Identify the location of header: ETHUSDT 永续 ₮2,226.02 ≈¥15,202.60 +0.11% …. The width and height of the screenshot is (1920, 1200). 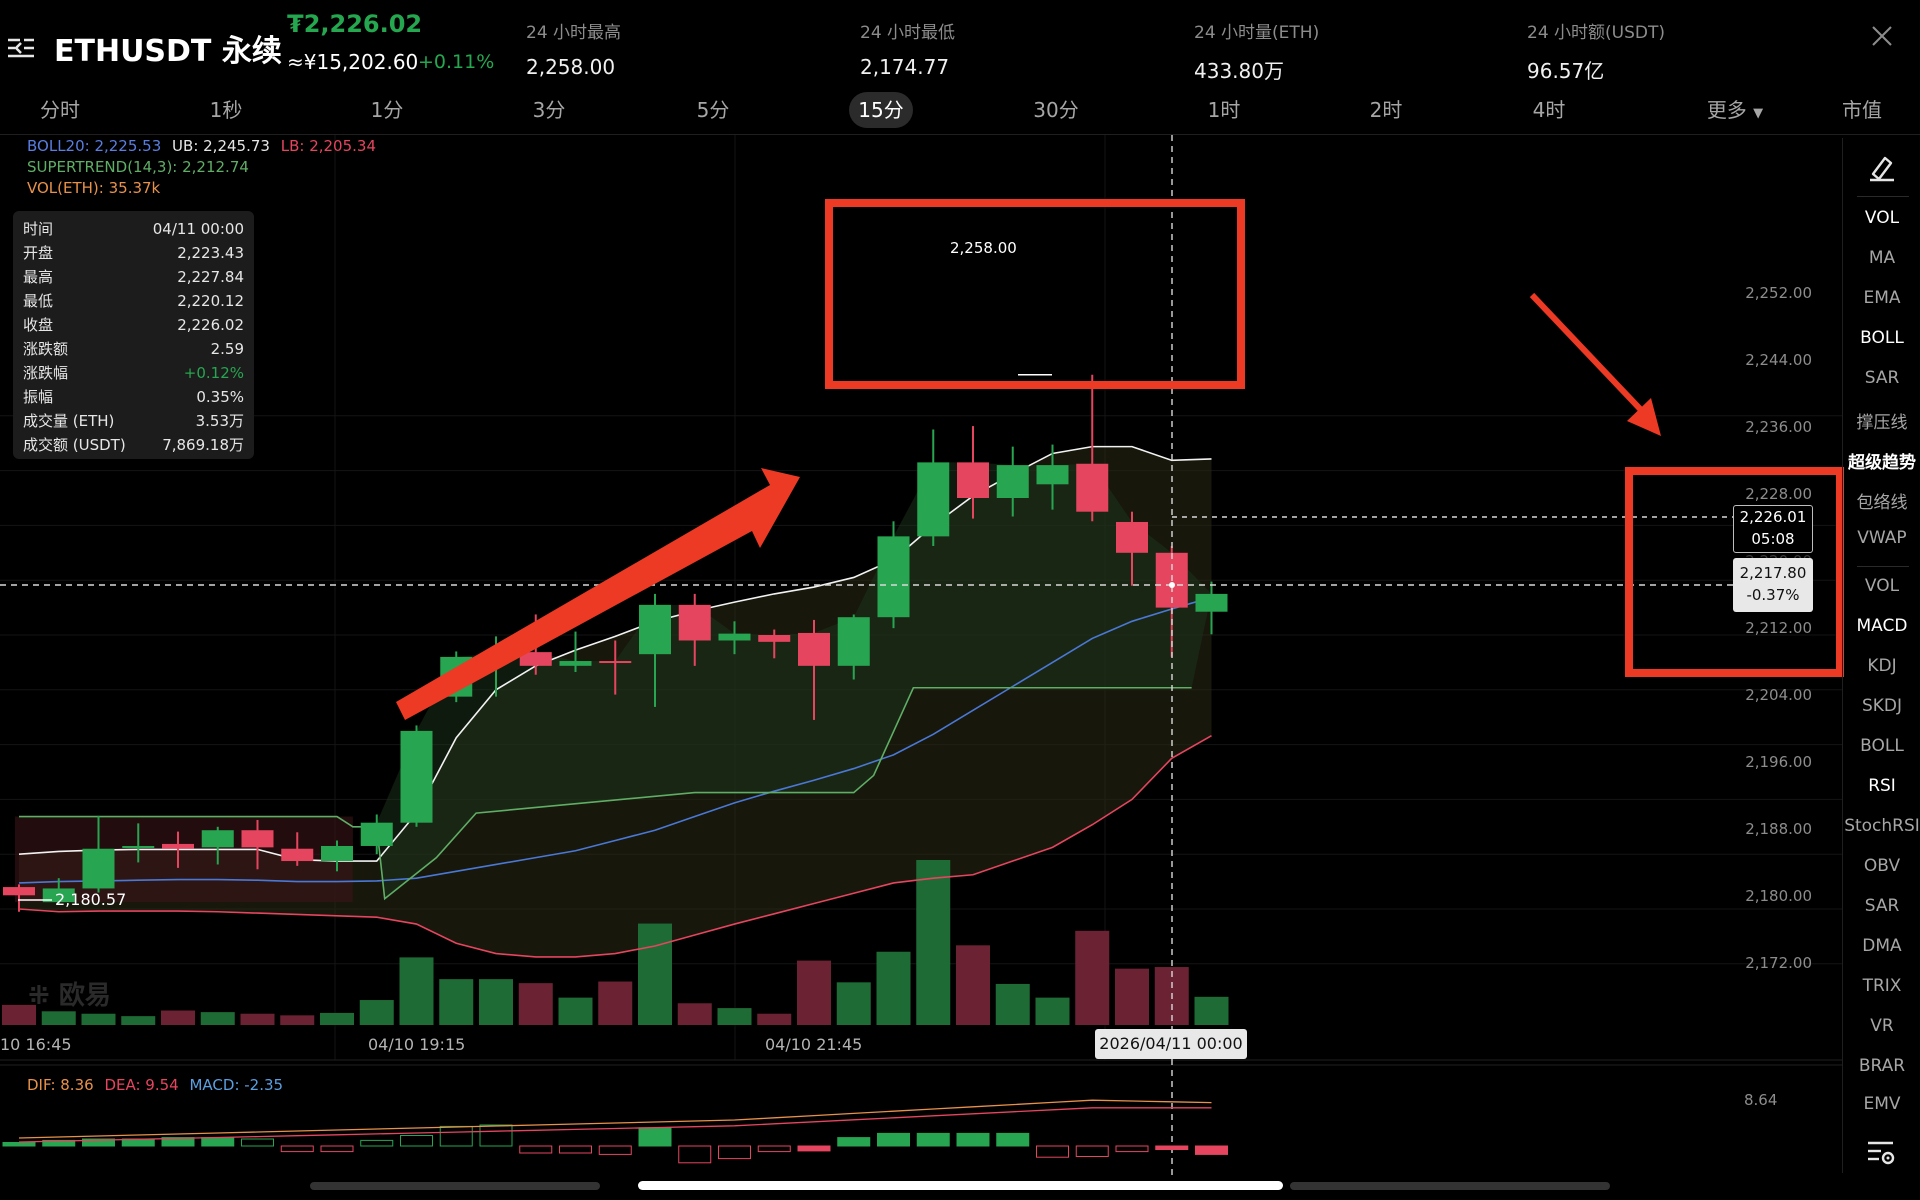
(960, 42).